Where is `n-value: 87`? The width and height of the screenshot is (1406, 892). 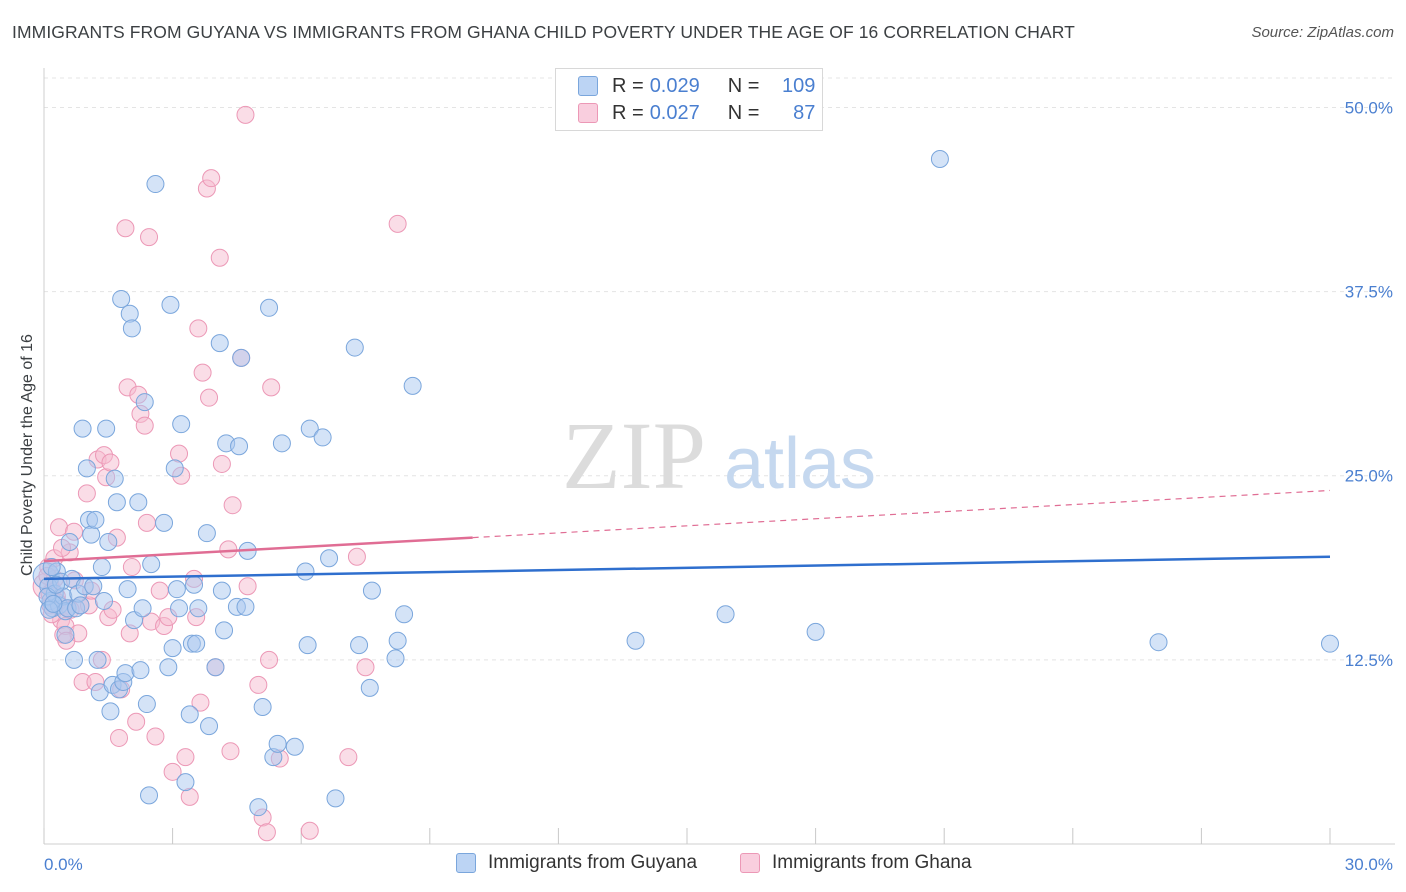 n-value: 87 is located at coordinates (804, 112).